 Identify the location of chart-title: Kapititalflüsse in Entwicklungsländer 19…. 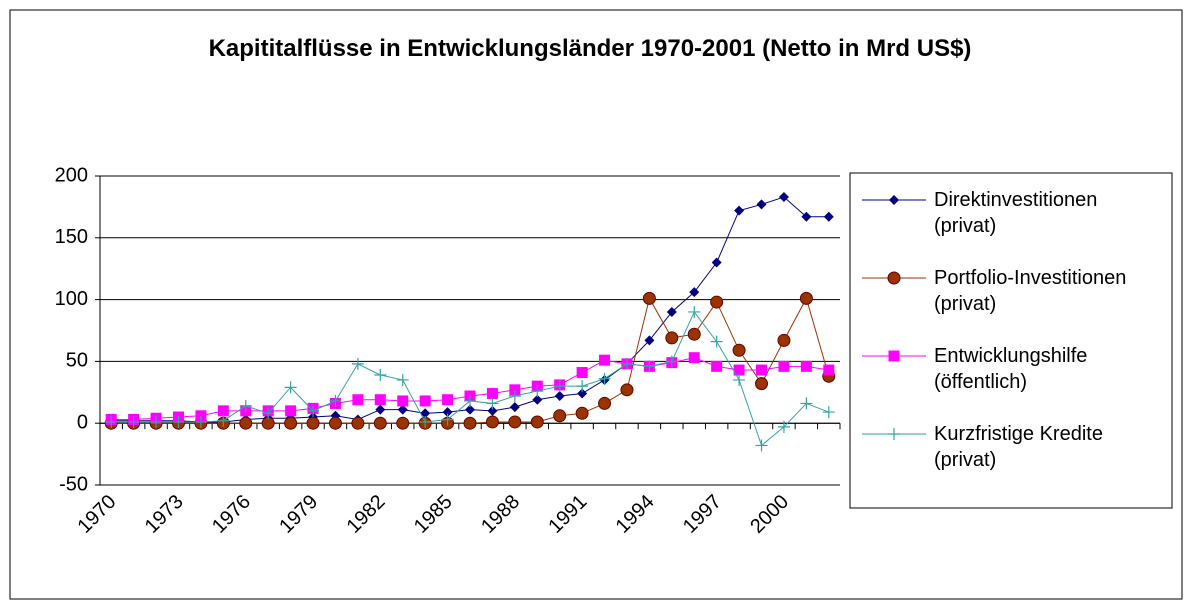
(590, 48).